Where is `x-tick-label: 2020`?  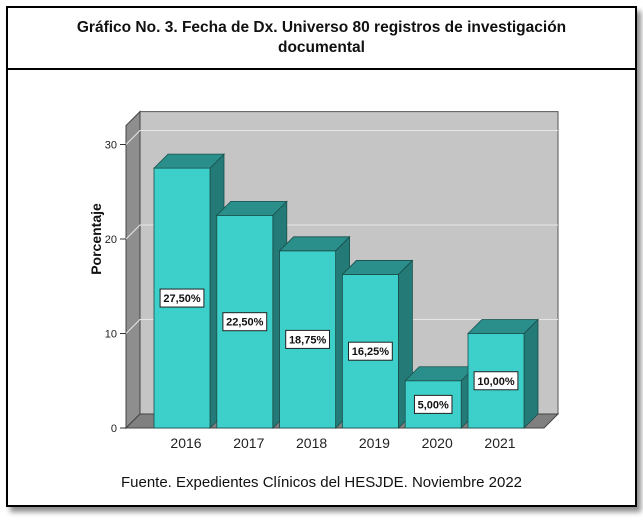
x-tick-label: 2020 is located at coordinates (437, 443).